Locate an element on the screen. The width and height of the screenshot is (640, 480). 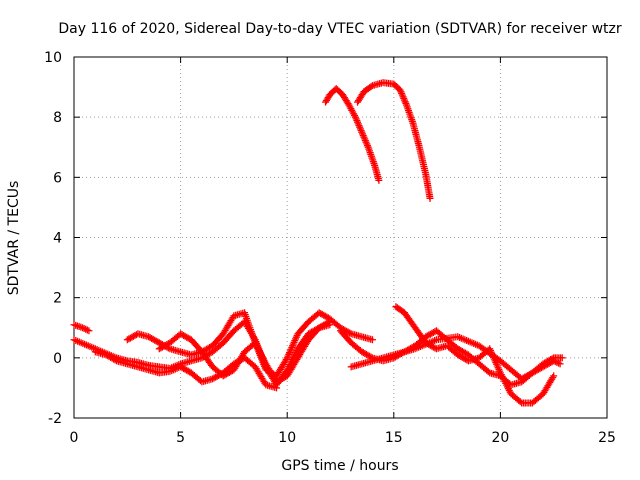
x-tick-label: 10 is located at coordinates (287, 438).